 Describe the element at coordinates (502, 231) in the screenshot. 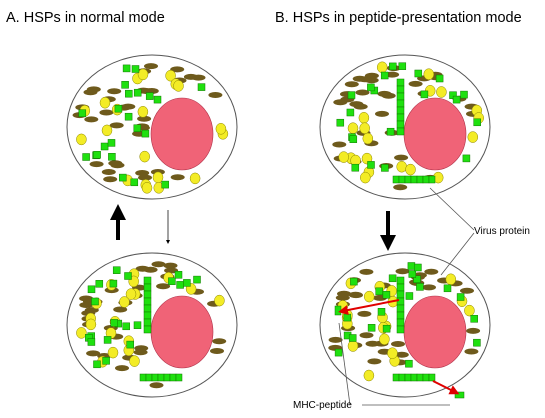

I see `virus-protein-label: Virus protein` at that location.